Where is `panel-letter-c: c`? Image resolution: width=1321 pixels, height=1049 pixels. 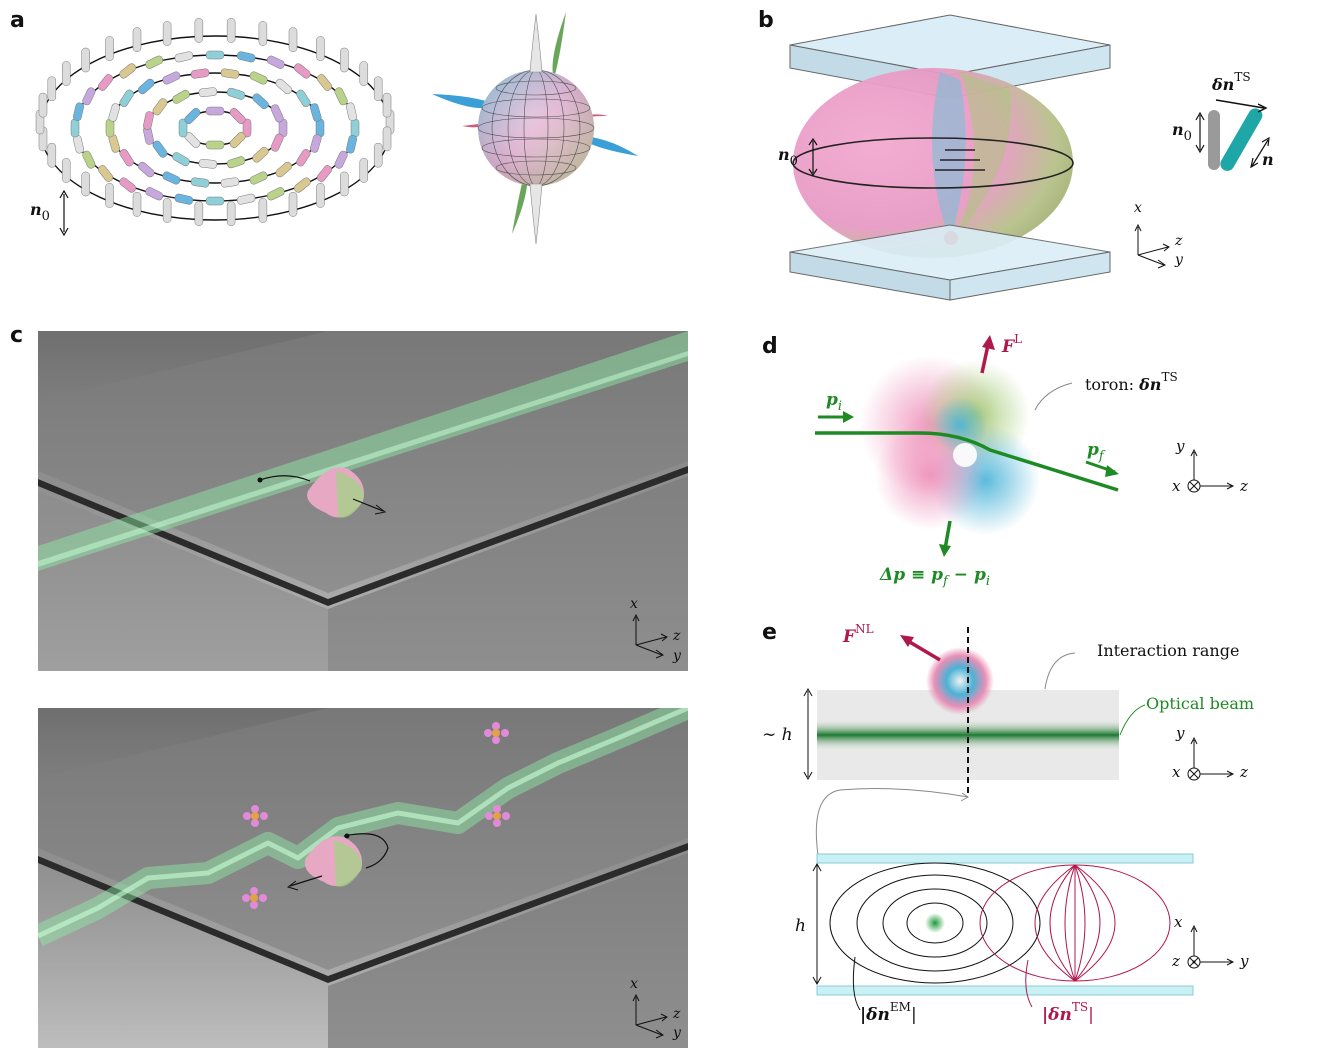 panel-letter-c: c is located at coordinates (17, 335).